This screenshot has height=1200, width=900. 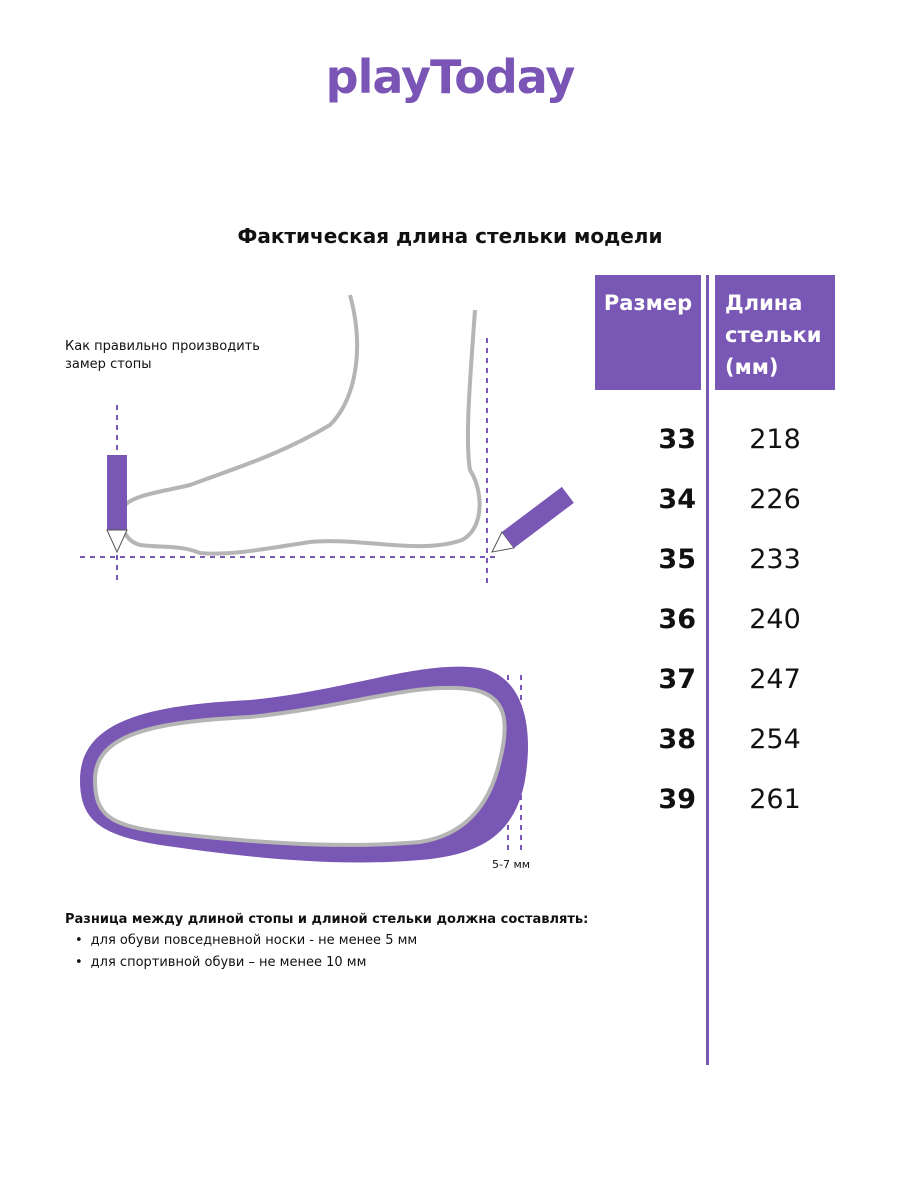 What do you see at coordinates (162, 355) in the screenshot?
I see `measure-hint: Как правильно производить замер стопы` at bounding box center [162, 355].